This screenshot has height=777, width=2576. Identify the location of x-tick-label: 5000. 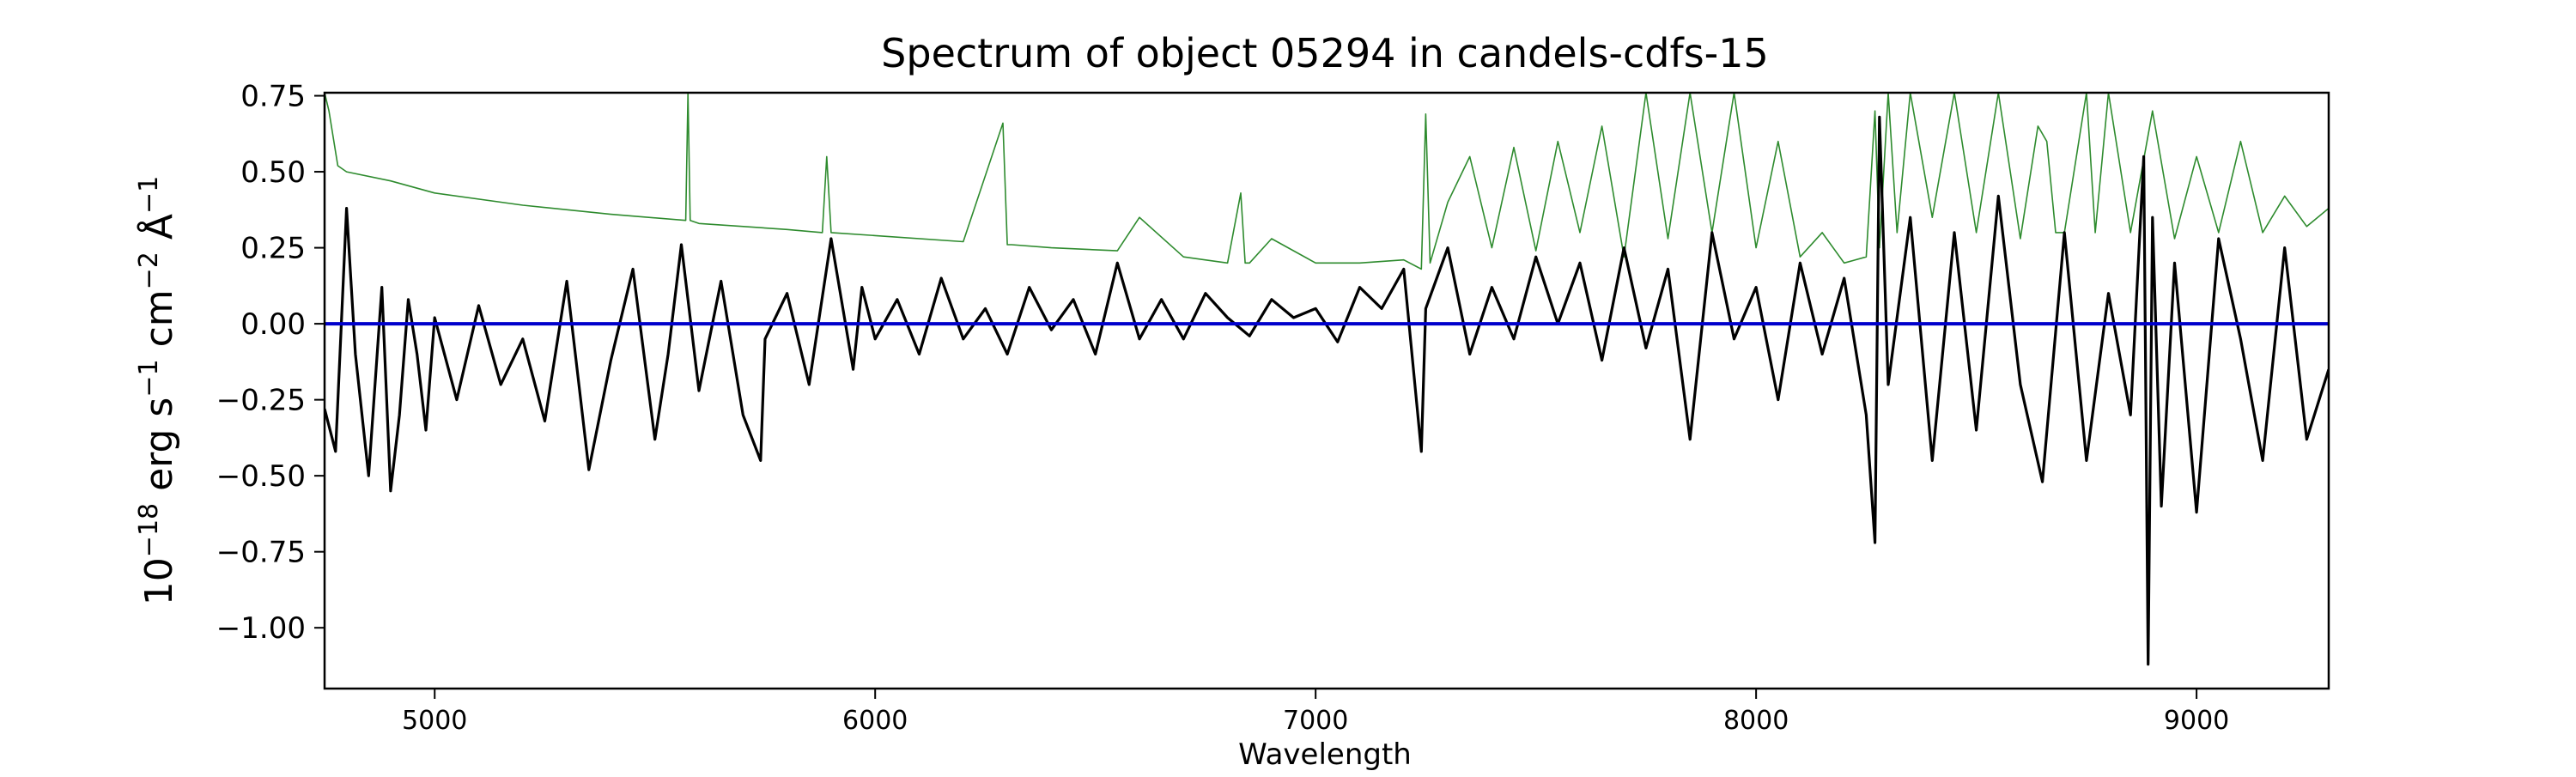
(434, 721).